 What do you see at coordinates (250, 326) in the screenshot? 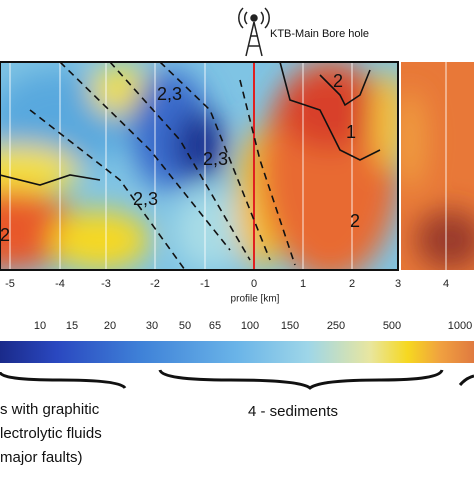
I see `scale-label: 100` at bounding box center [250, 326].